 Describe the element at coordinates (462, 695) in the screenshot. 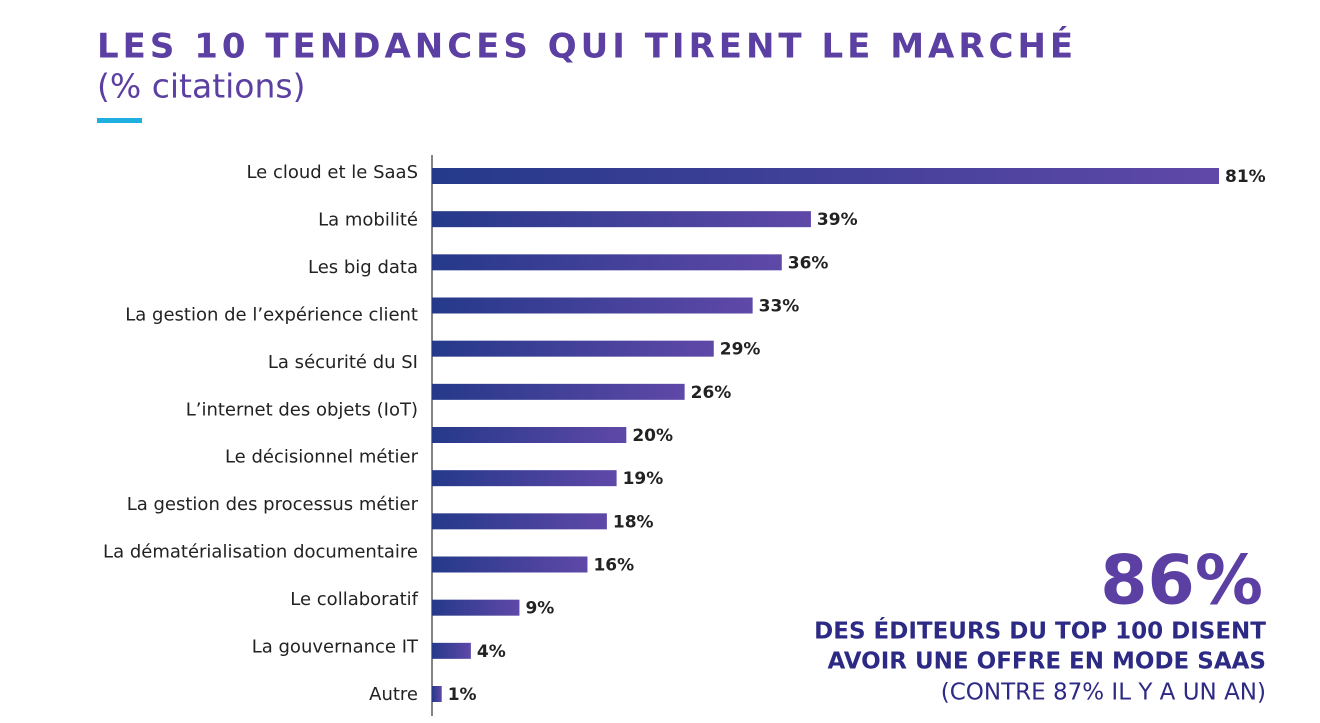

I see `value-label: 1%` at that location.